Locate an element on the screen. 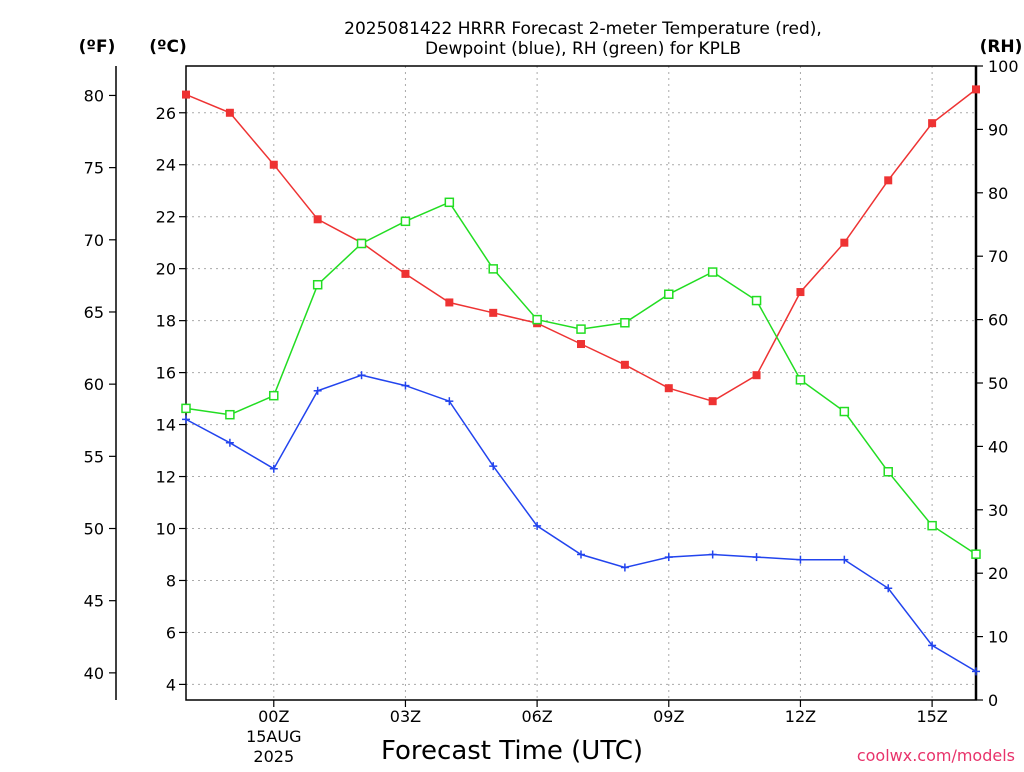  fahrenheit-tick-label: 70 is located at coordinates (94, 240).